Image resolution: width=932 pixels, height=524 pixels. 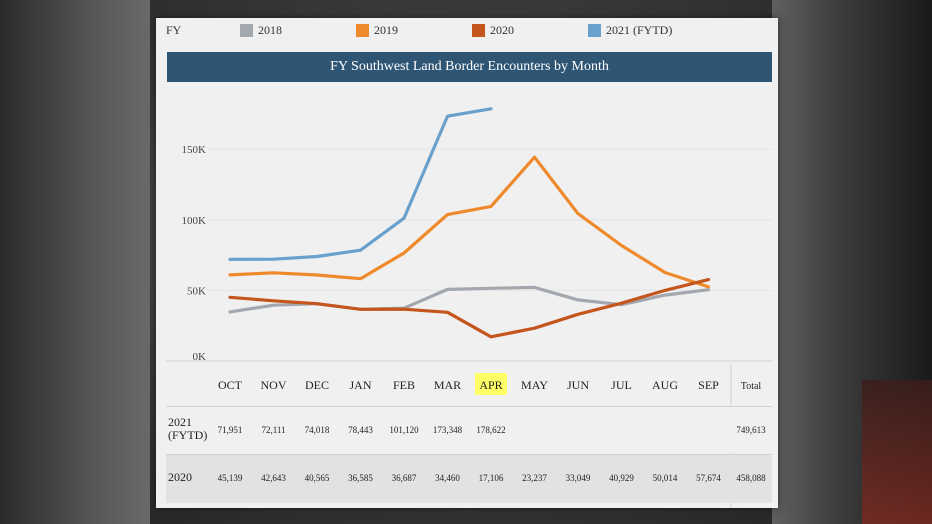 I want to click on highlight-marker, so click(x=491, y=384).